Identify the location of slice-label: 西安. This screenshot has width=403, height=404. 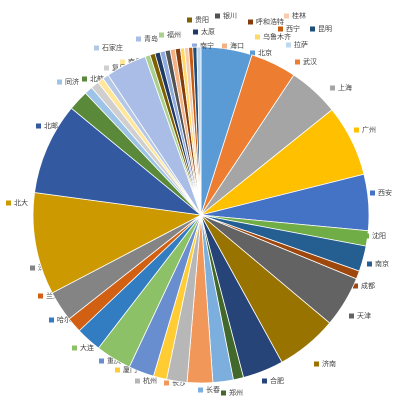
(385, 192).